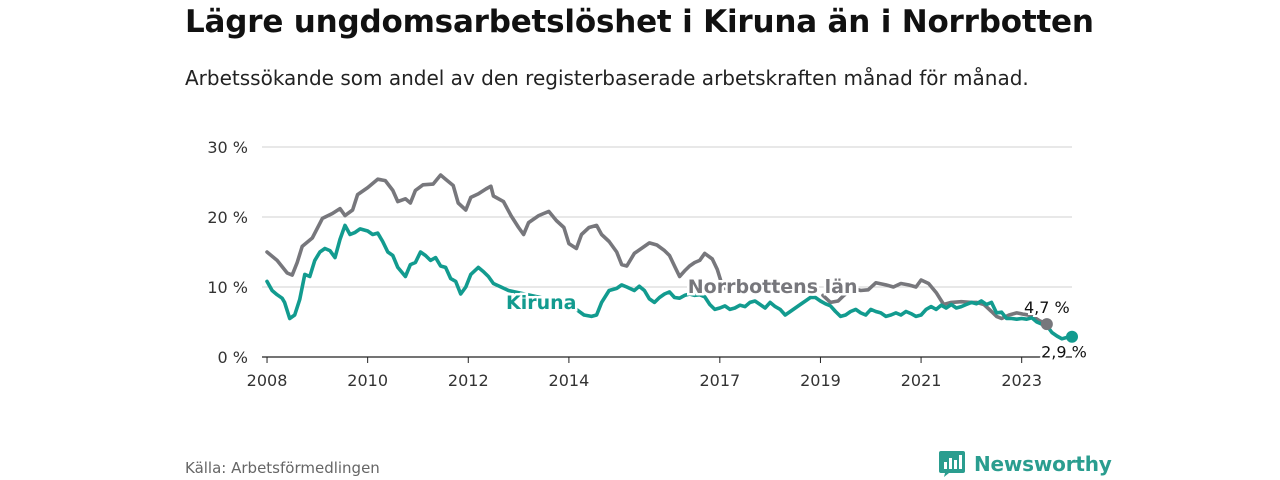 This screenshot has width=1280, height=480. I want to click on y-axis-tick-labels: 0 % 10 % 20 % 30 %, so click(227, 252).